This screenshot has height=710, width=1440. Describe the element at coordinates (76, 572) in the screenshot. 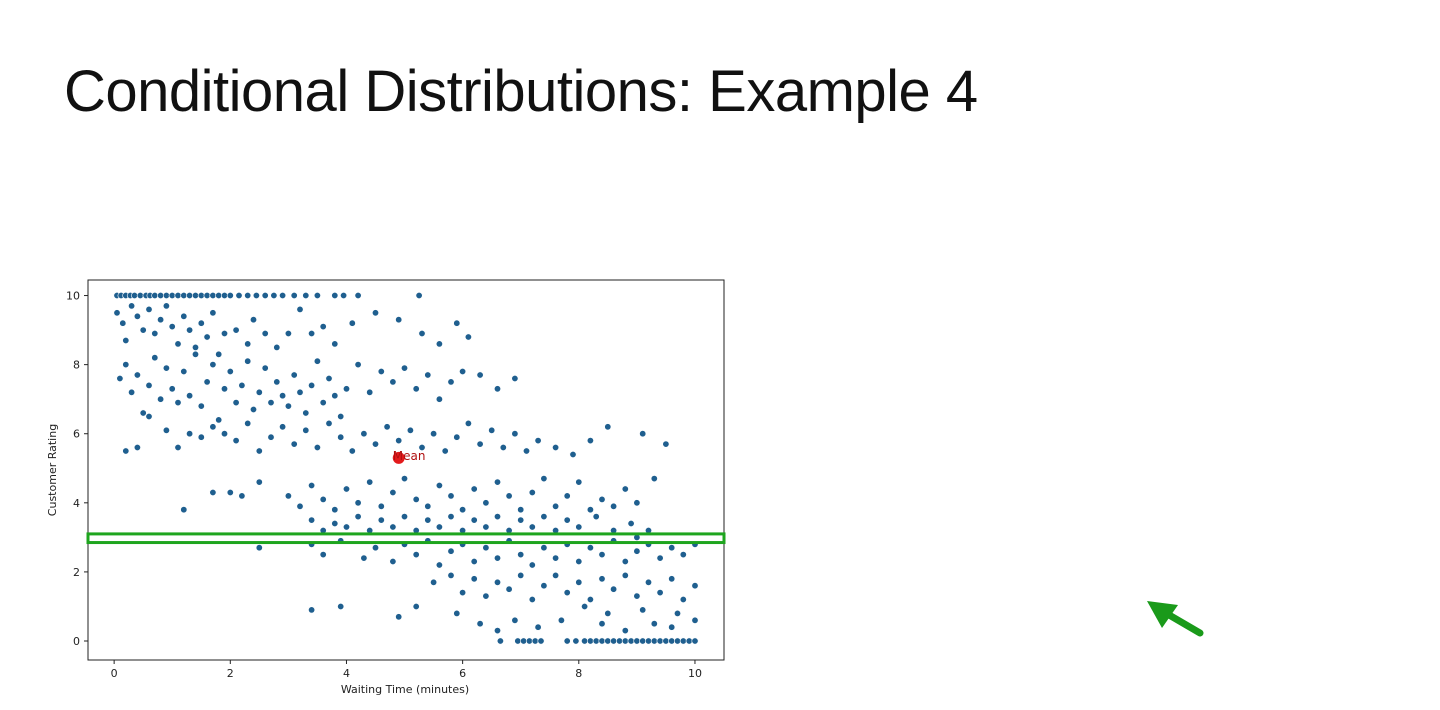

I see `y-tick-label: 2` at that location.